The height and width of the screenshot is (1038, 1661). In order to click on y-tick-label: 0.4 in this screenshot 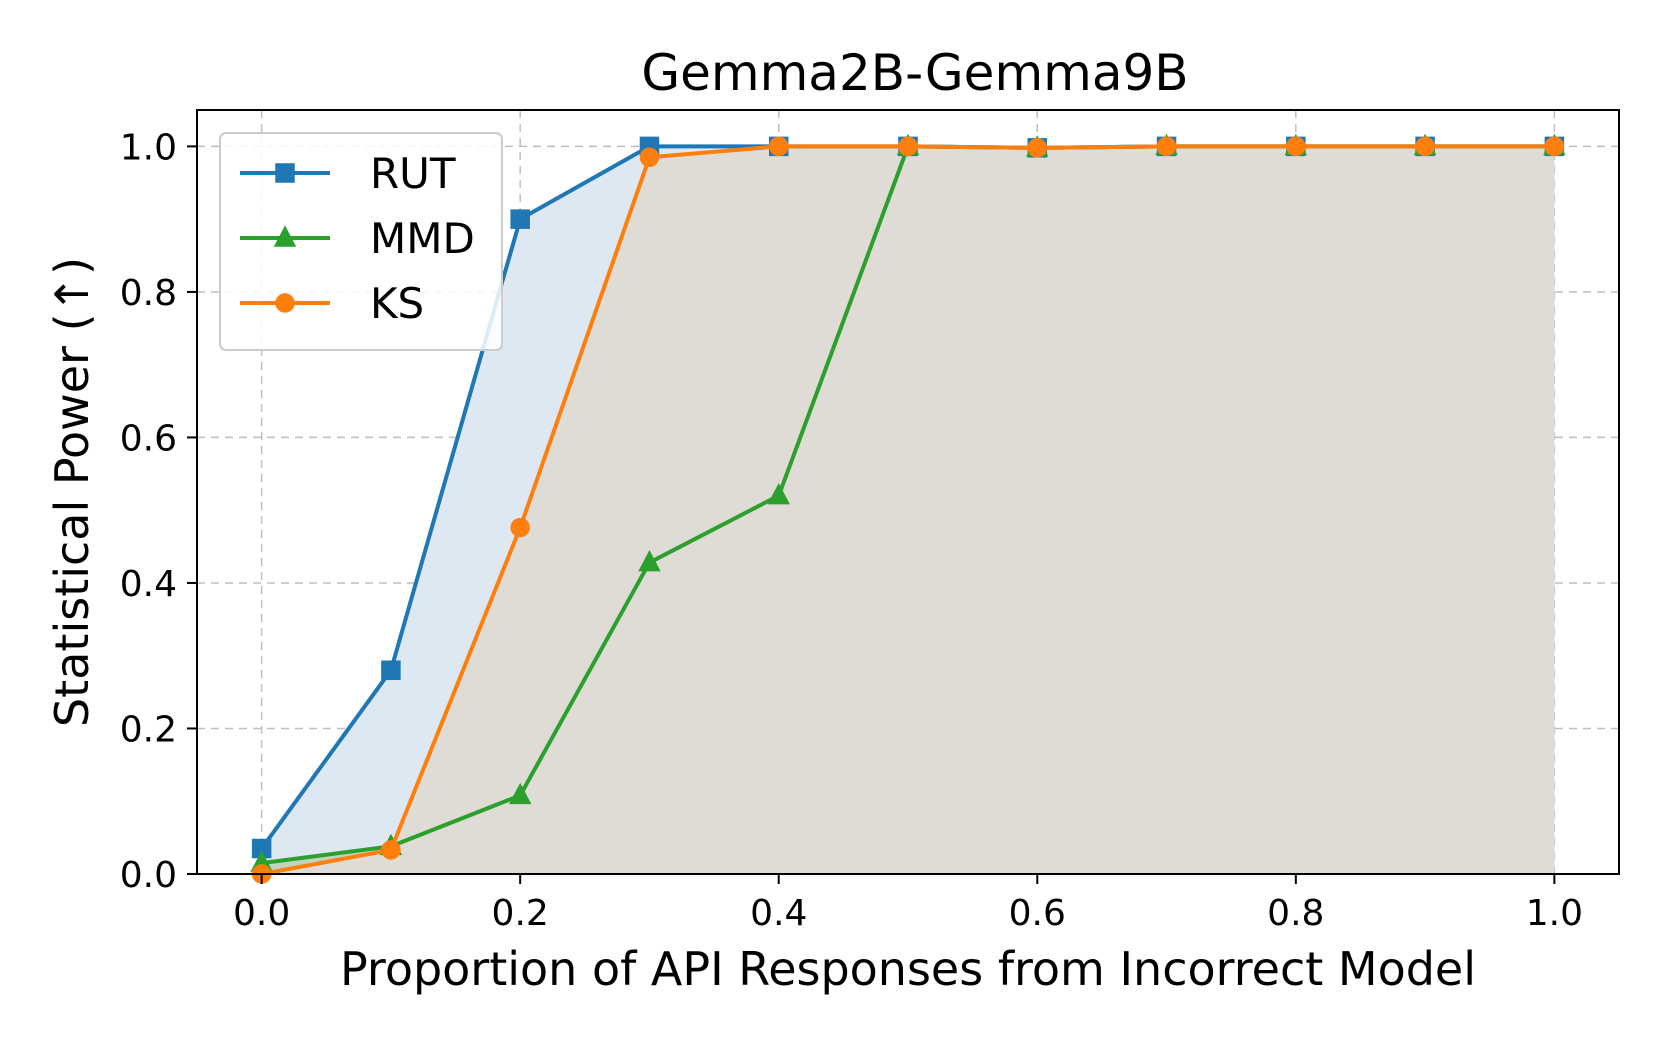, I will do `click(148, 584)`.